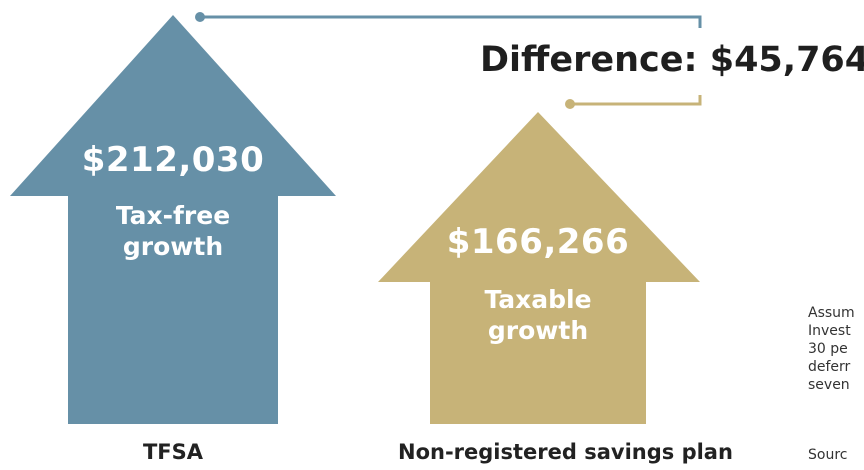 This screenshot has width=864, height=470. Describe the element at coordinates (451, 21) in the screenshot. I see `tfsa-connector-line` at that location.